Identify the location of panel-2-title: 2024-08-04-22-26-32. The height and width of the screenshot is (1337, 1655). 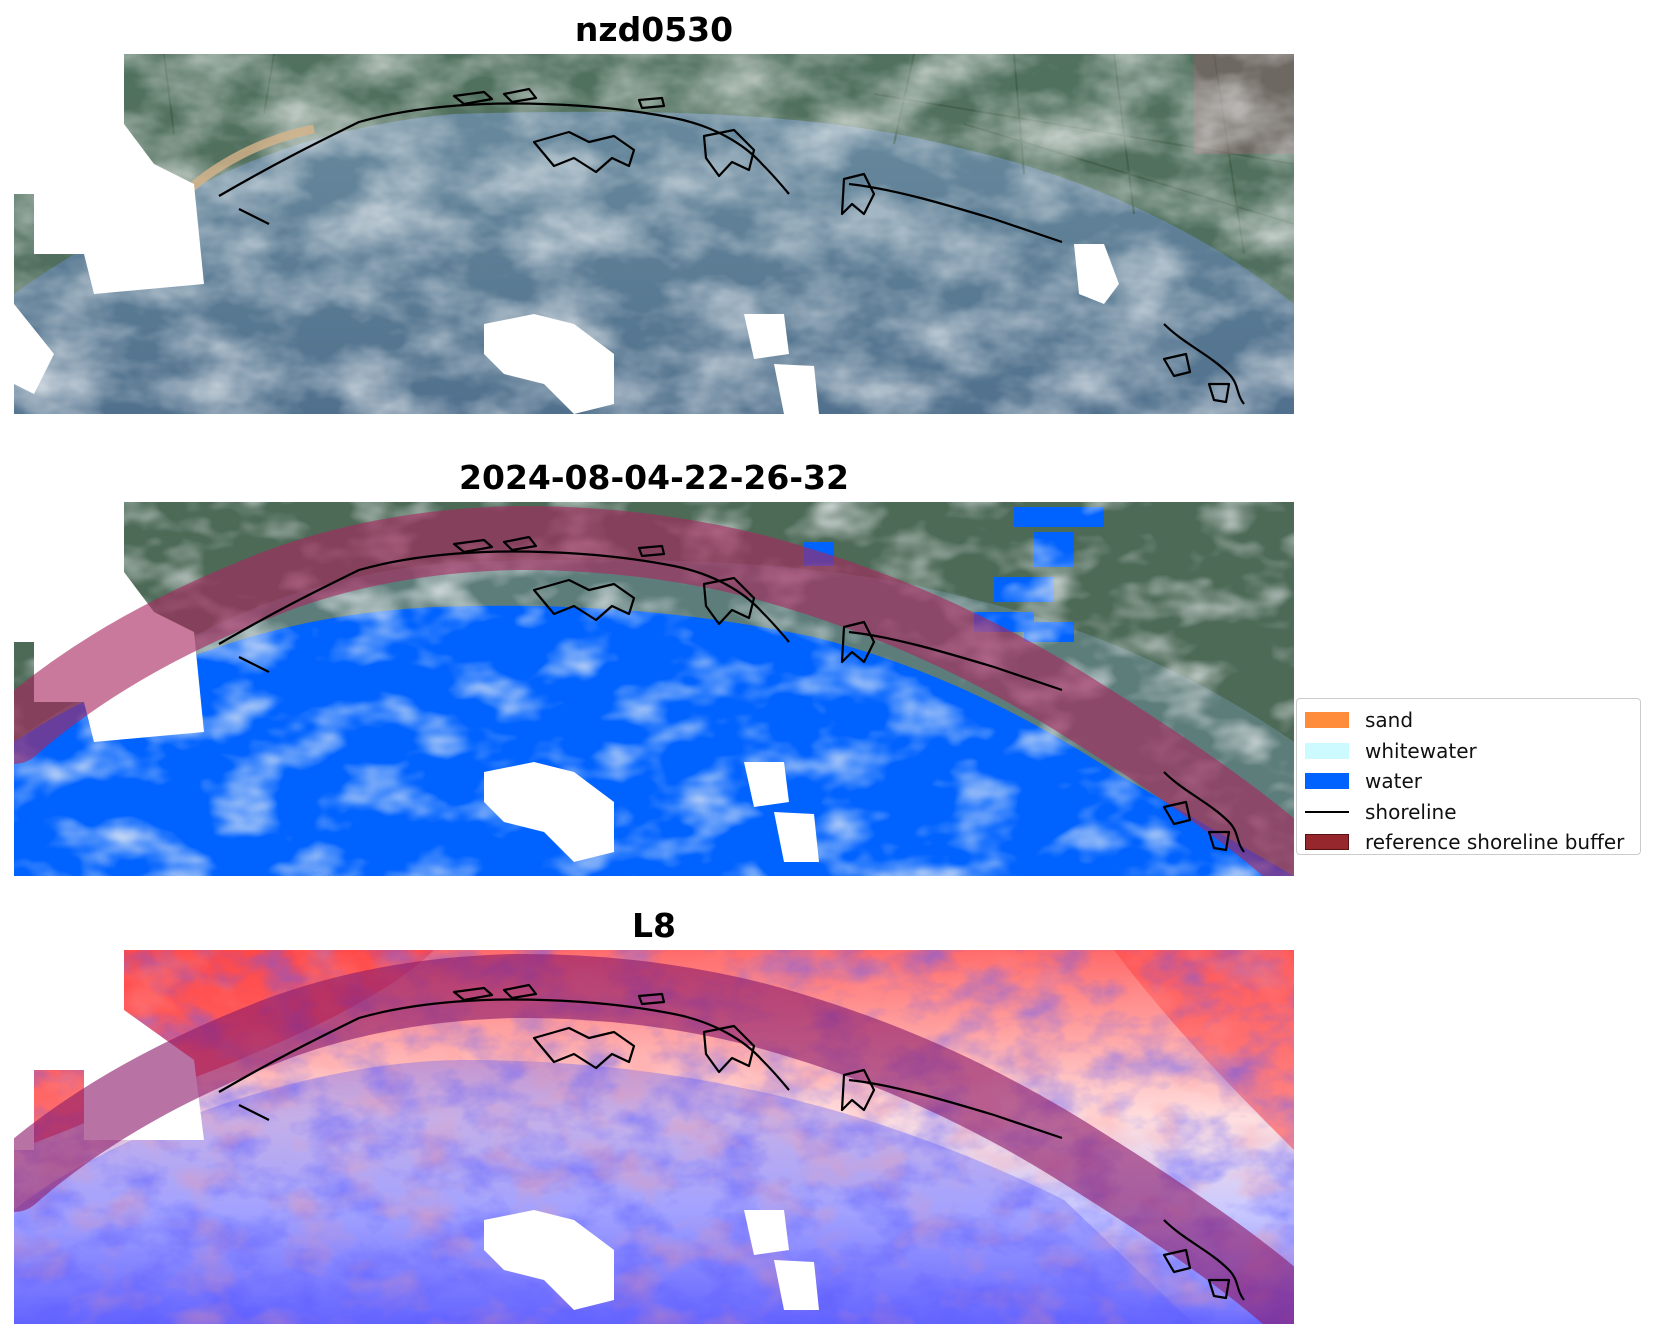
(654, 477).